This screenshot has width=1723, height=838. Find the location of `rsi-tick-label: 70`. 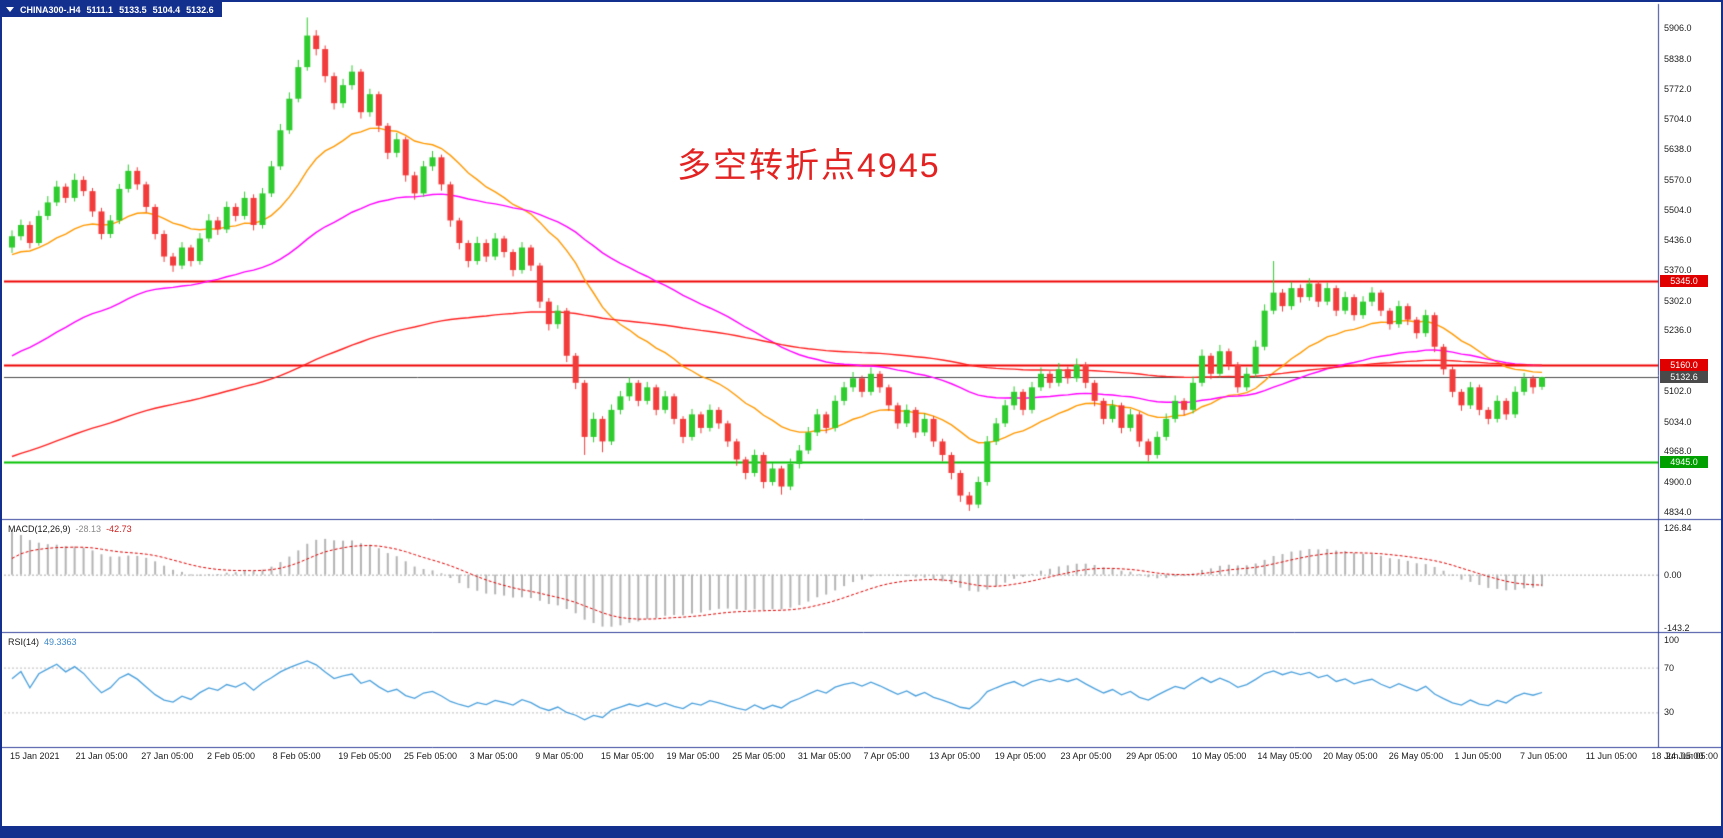

rsi-tick-label: 70 is located at coordinates (1669, 667).